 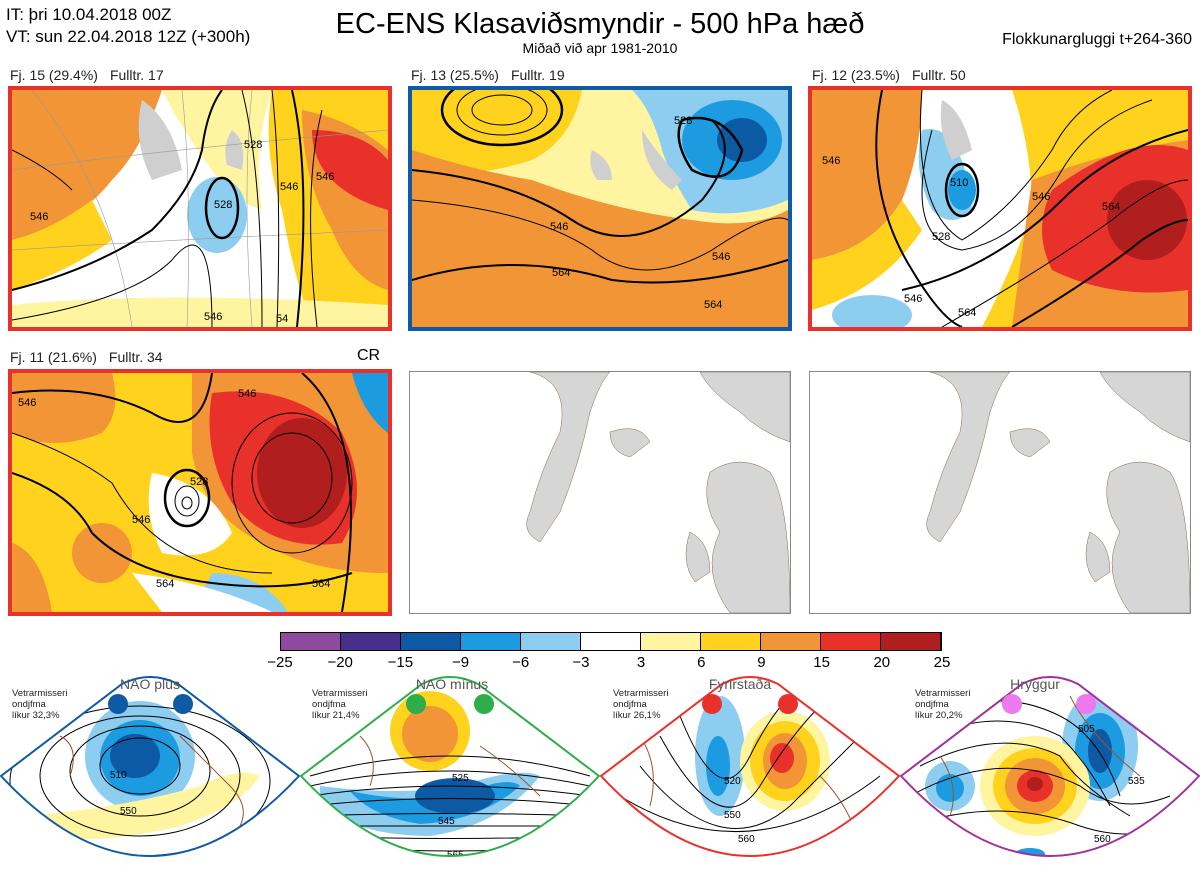 I want to click on regime-title-nao-minus: NAO mínus, so click(x=452, y=684).